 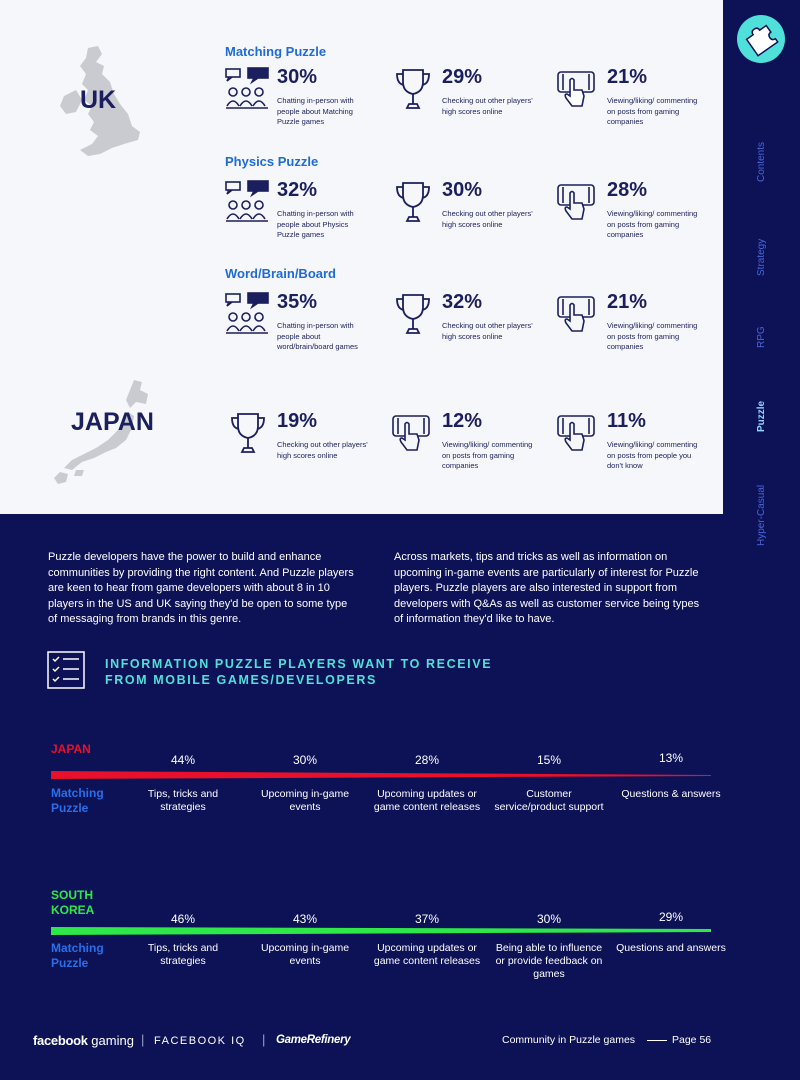 What do you see at coordinates (671, 917) in the screenshot?
I see `chart-value-label: 29%` at bounding box center [671, 917].